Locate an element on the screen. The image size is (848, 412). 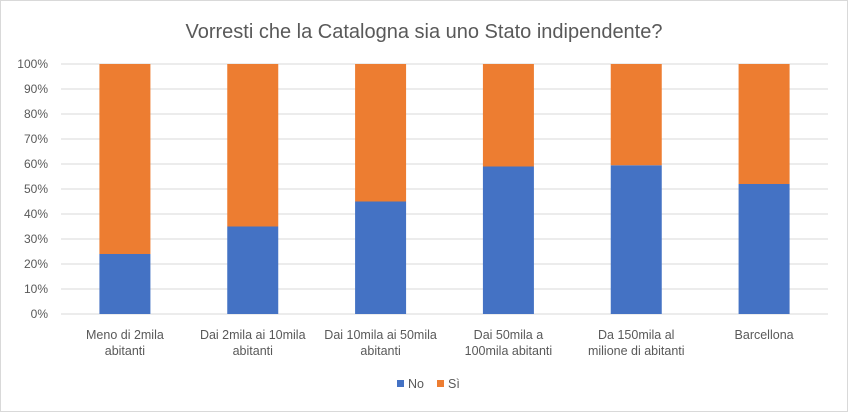
y-tick-label: 80% is located at coordinates (36, 114).